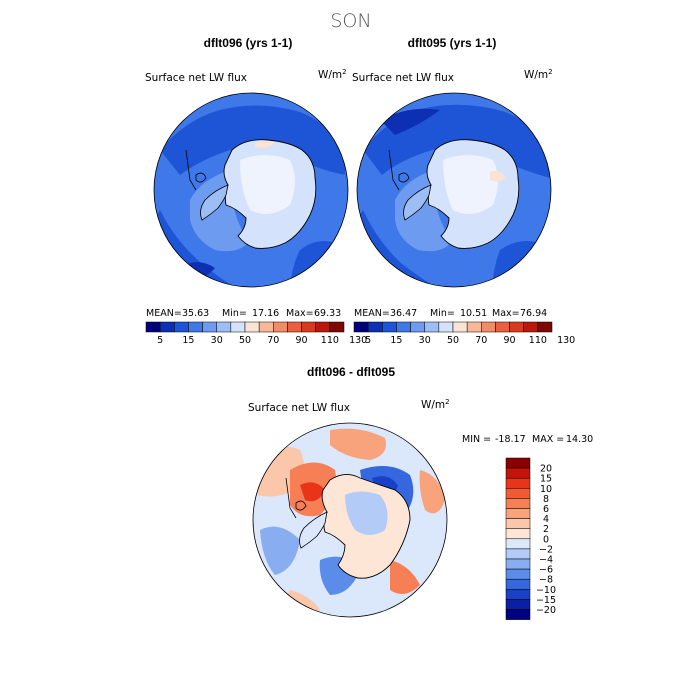 The image size is (700, 700). What do you see at coordinates (546, 479) in the screenshot?
I see `diff-colorbar-tick-label: 15` at bounding box center [546, 479].